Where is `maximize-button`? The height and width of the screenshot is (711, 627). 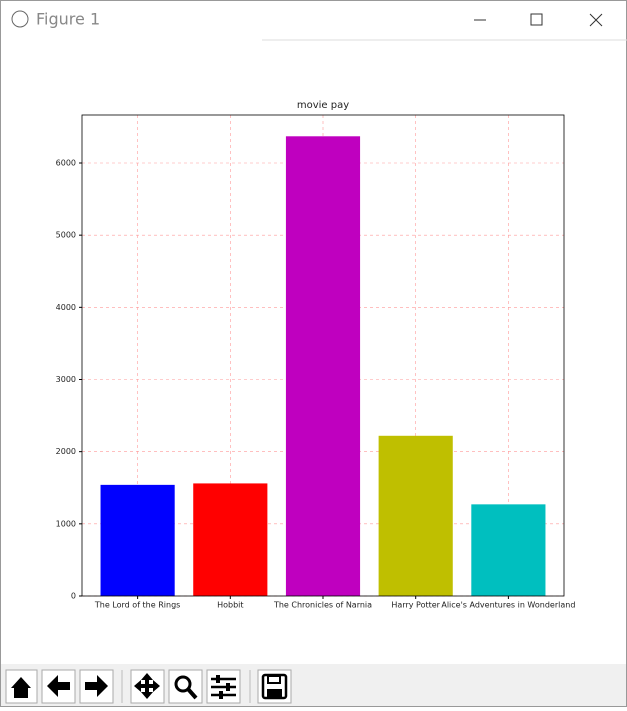
maximize-button is located at coordinates (536, 19).